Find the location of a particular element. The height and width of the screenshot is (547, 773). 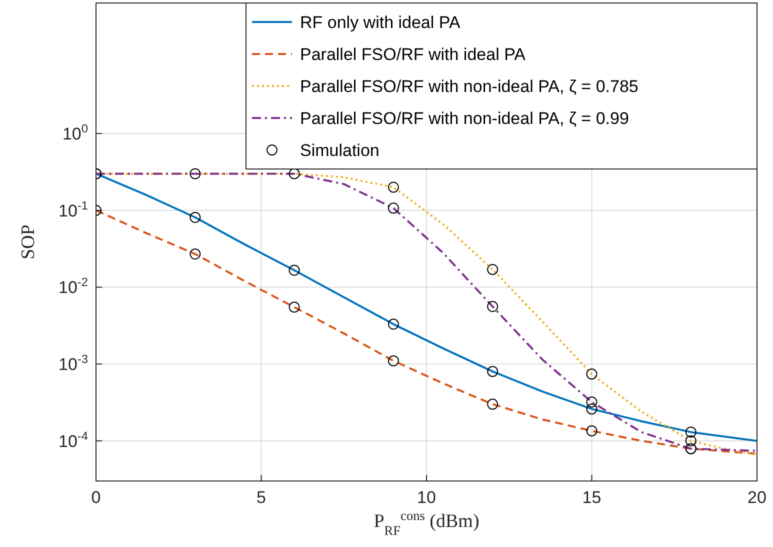

x-axis-title: P$_{RF}$$^{cons}$ (dBm) is located at coordinates (427, 523).